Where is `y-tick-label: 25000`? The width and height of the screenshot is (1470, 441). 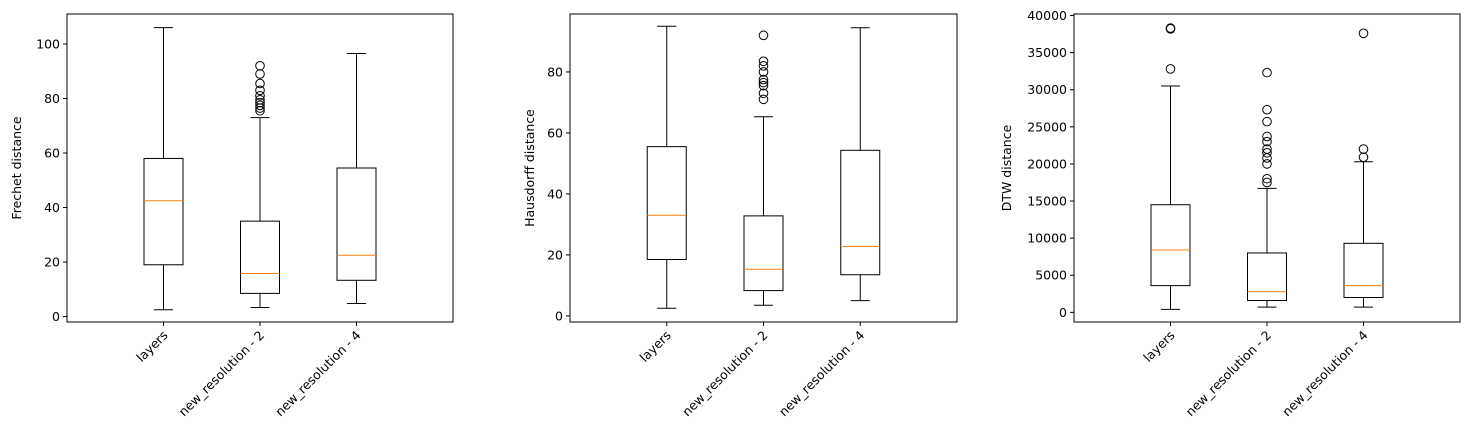 y-tick-label: 25000 is located at coordinates (1047, 126).